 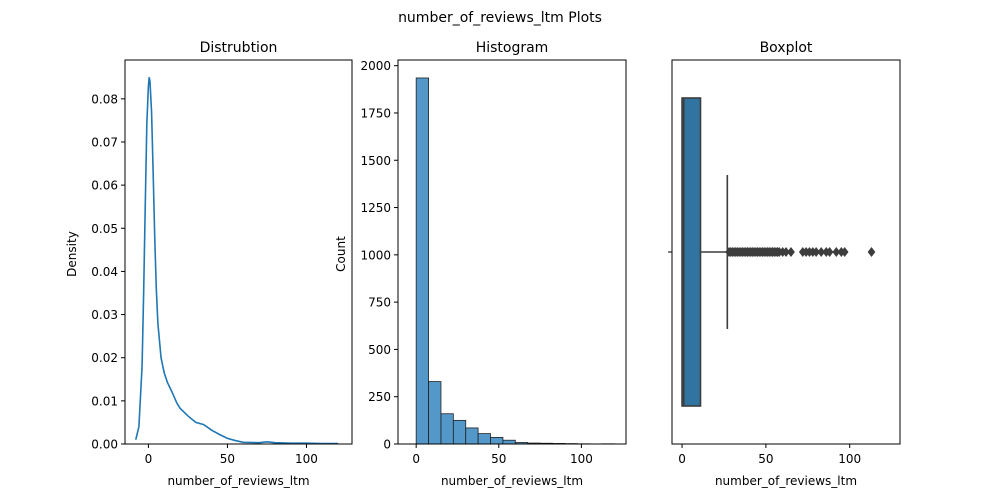 What do you see at coordinates (849, 459) in the screenshot?
I see `boxplot-xtick-label: 100` at bounding box center [849, 459].